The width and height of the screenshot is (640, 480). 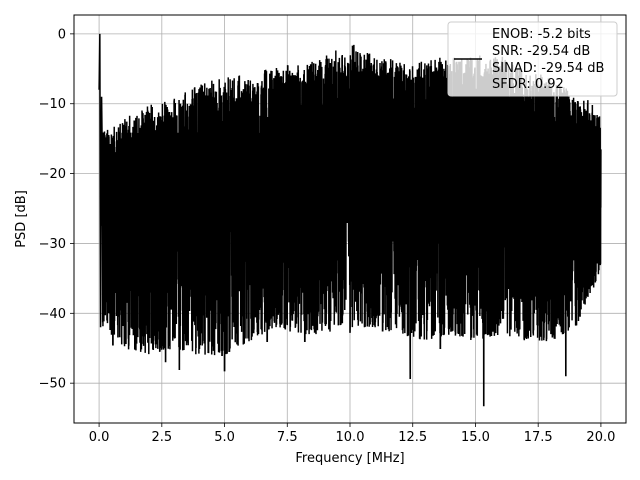 I want to click on legend-box, so click(x=532, y=59).